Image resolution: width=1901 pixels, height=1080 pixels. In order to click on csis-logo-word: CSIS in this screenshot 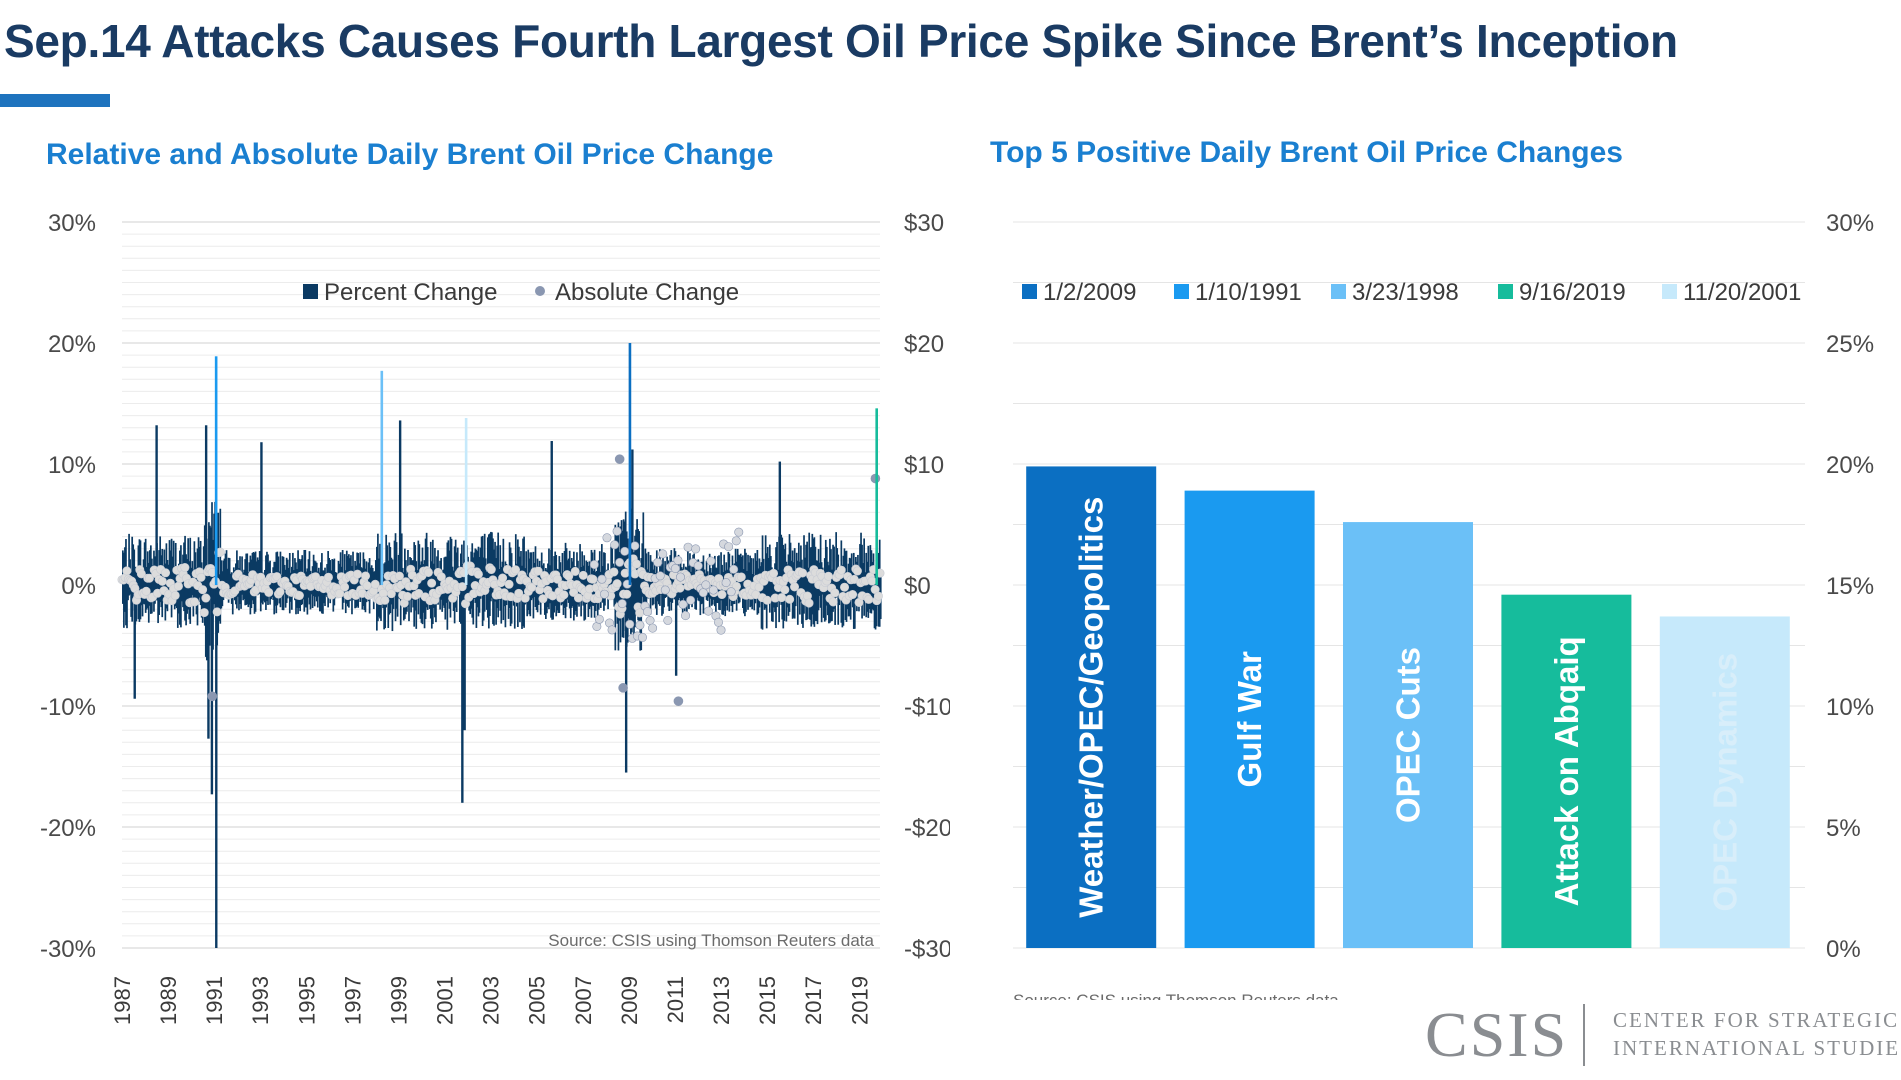, I will do `click(1497, 1034)`.